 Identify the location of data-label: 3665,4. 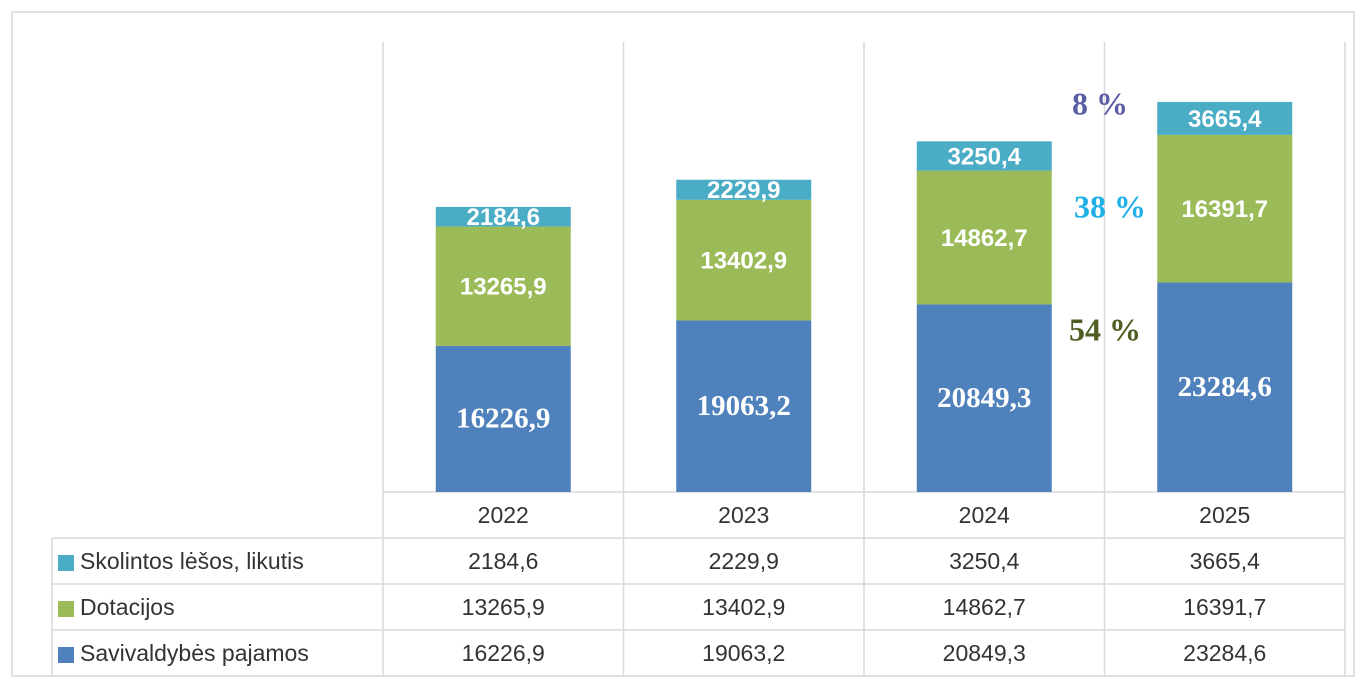
(1225, 119).